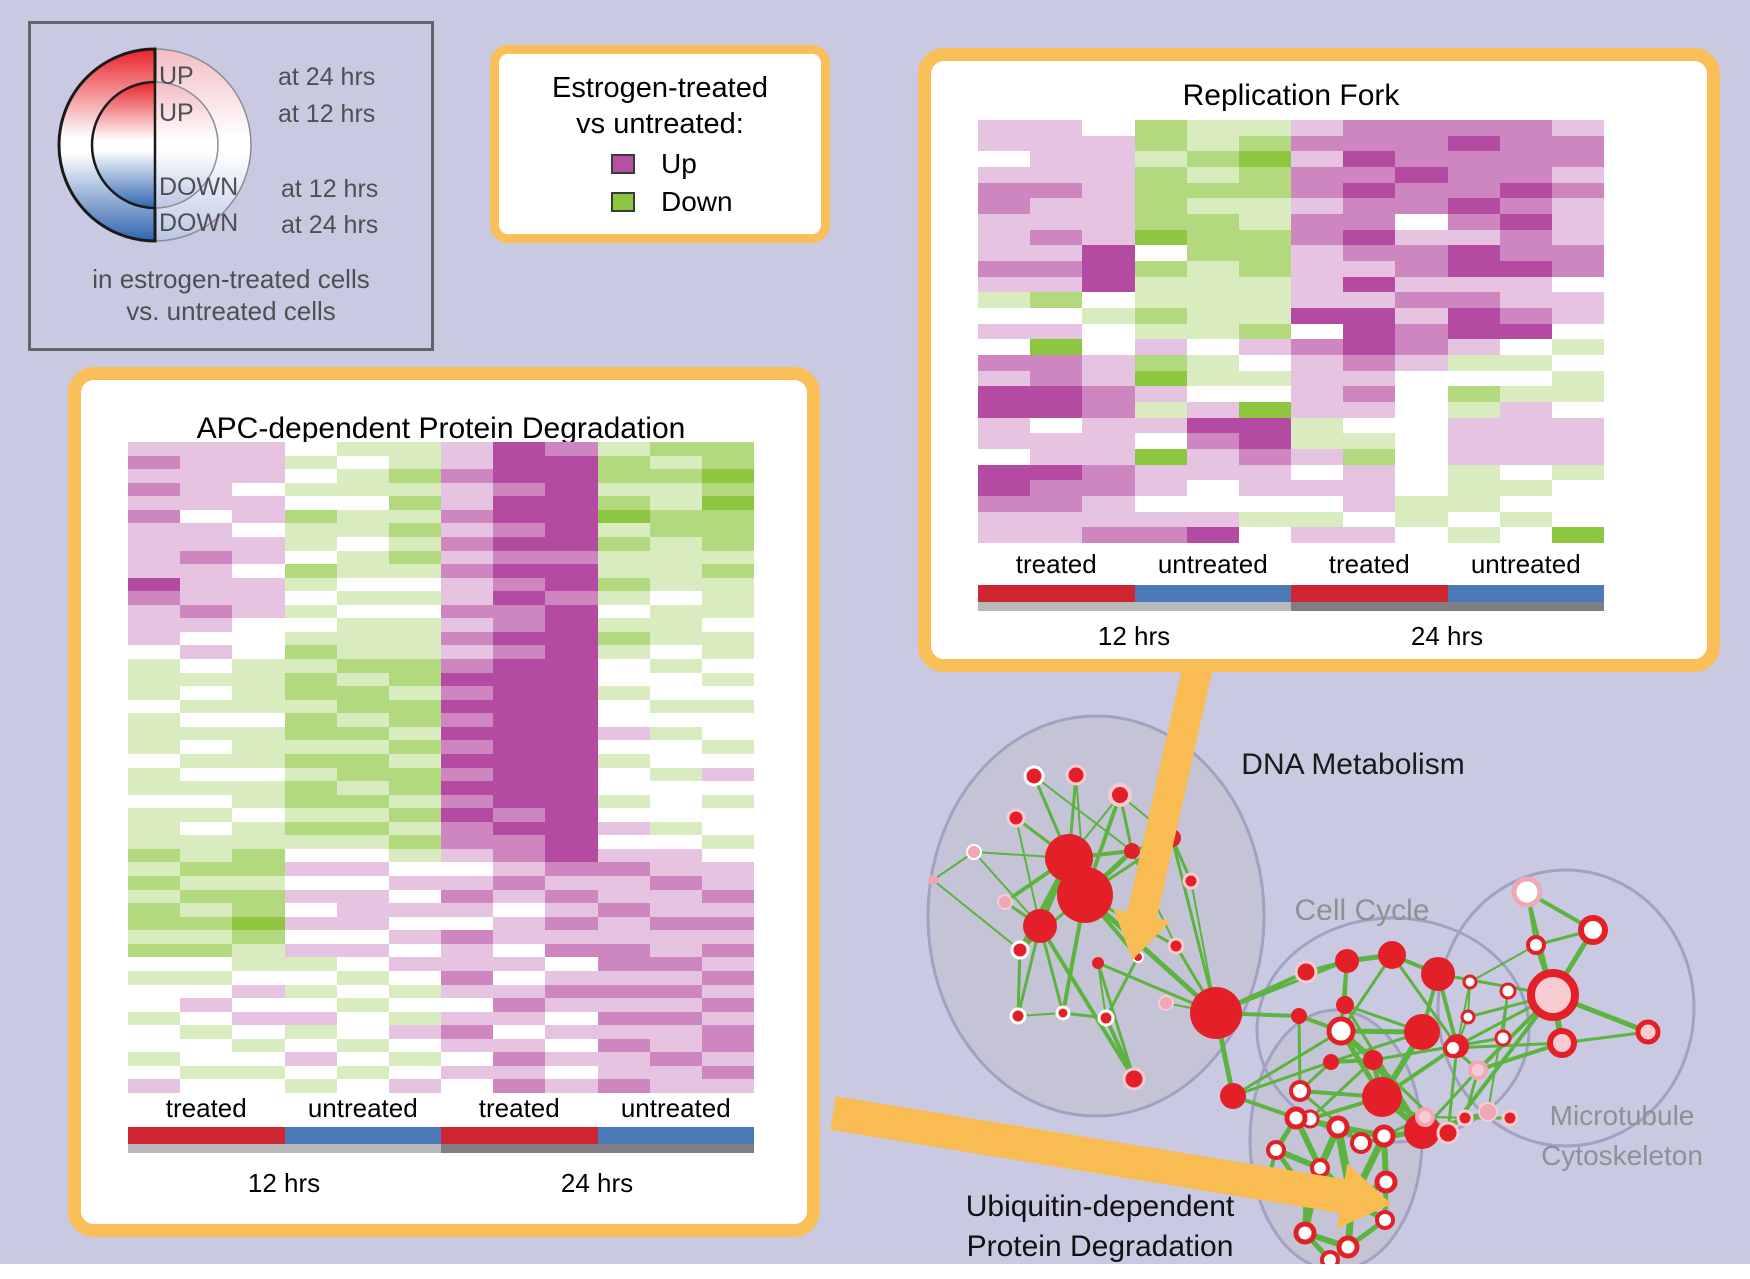  I want to click on updown-legend-box: Estrogen-treated vs untreated: Up Down, so click(660, 144).